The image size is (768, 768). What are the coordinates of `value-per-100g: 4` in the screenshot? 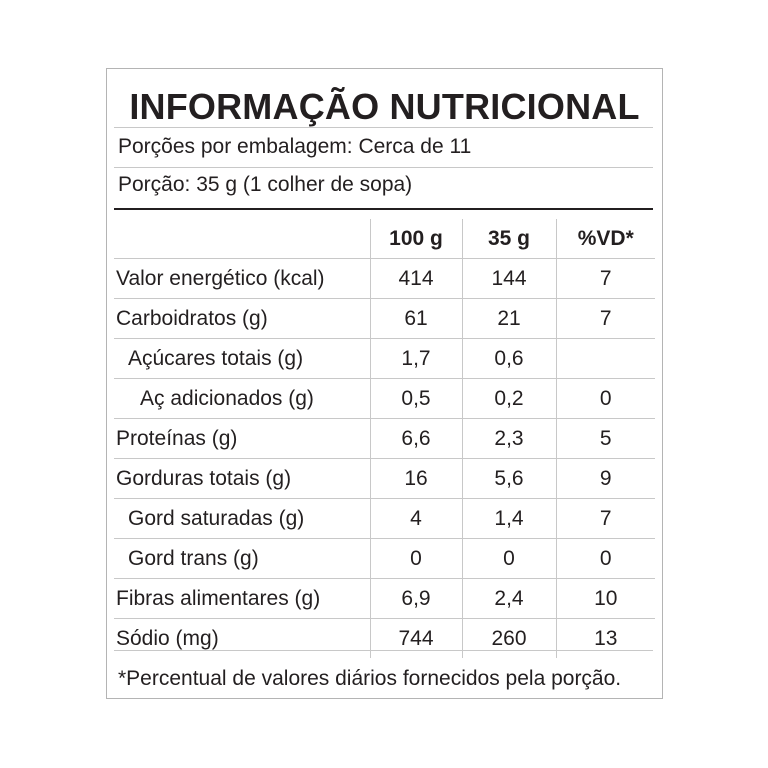 It's located at (415, 518).